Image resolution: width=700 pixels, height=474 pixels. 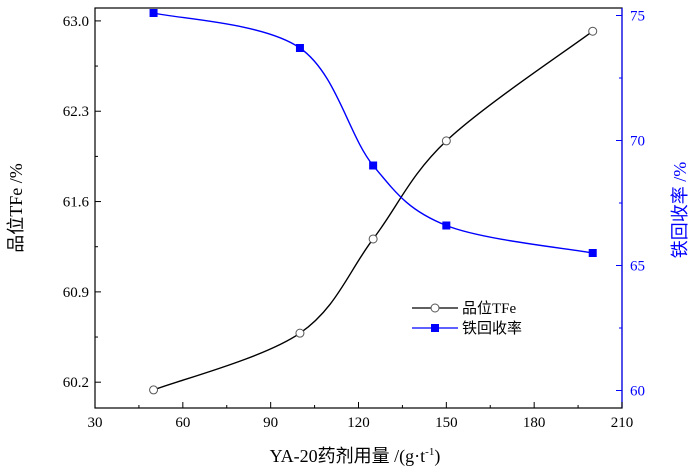 What do you see at coordinates (637, 392) in the screenshot?
I see `y-right-tick-label: 60` at bounding box center [637, 392].